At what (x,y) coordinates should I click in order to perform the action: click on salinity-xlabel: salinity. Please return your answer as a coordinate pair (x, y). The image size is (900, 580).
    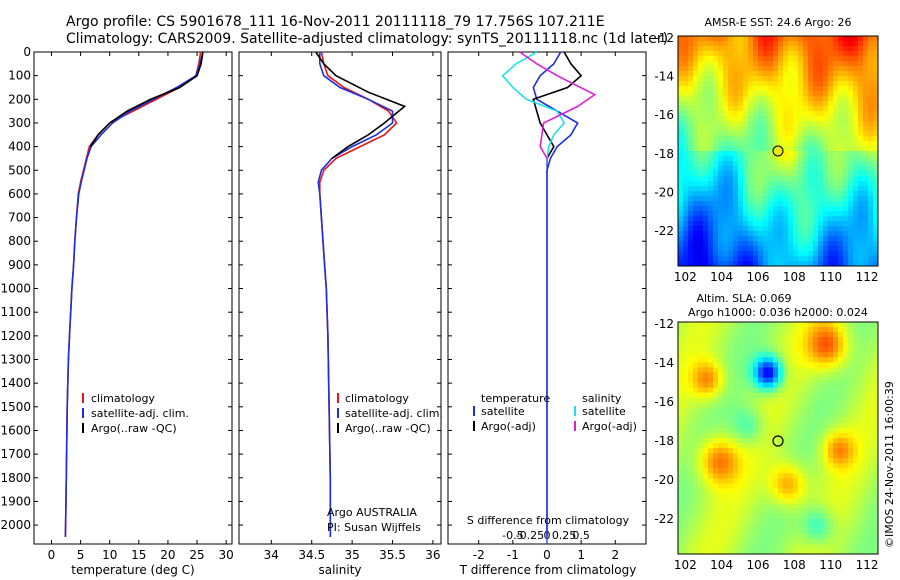
    Looking at the image, I should click on (339, 570).